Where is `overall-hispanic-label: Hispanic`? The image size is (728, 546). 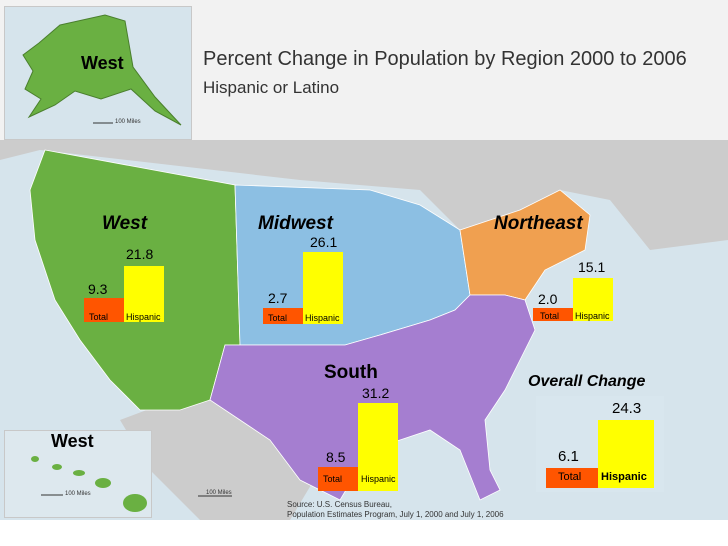 overall-hispanic-label: Hispanic is located at coordinates (624, 477).